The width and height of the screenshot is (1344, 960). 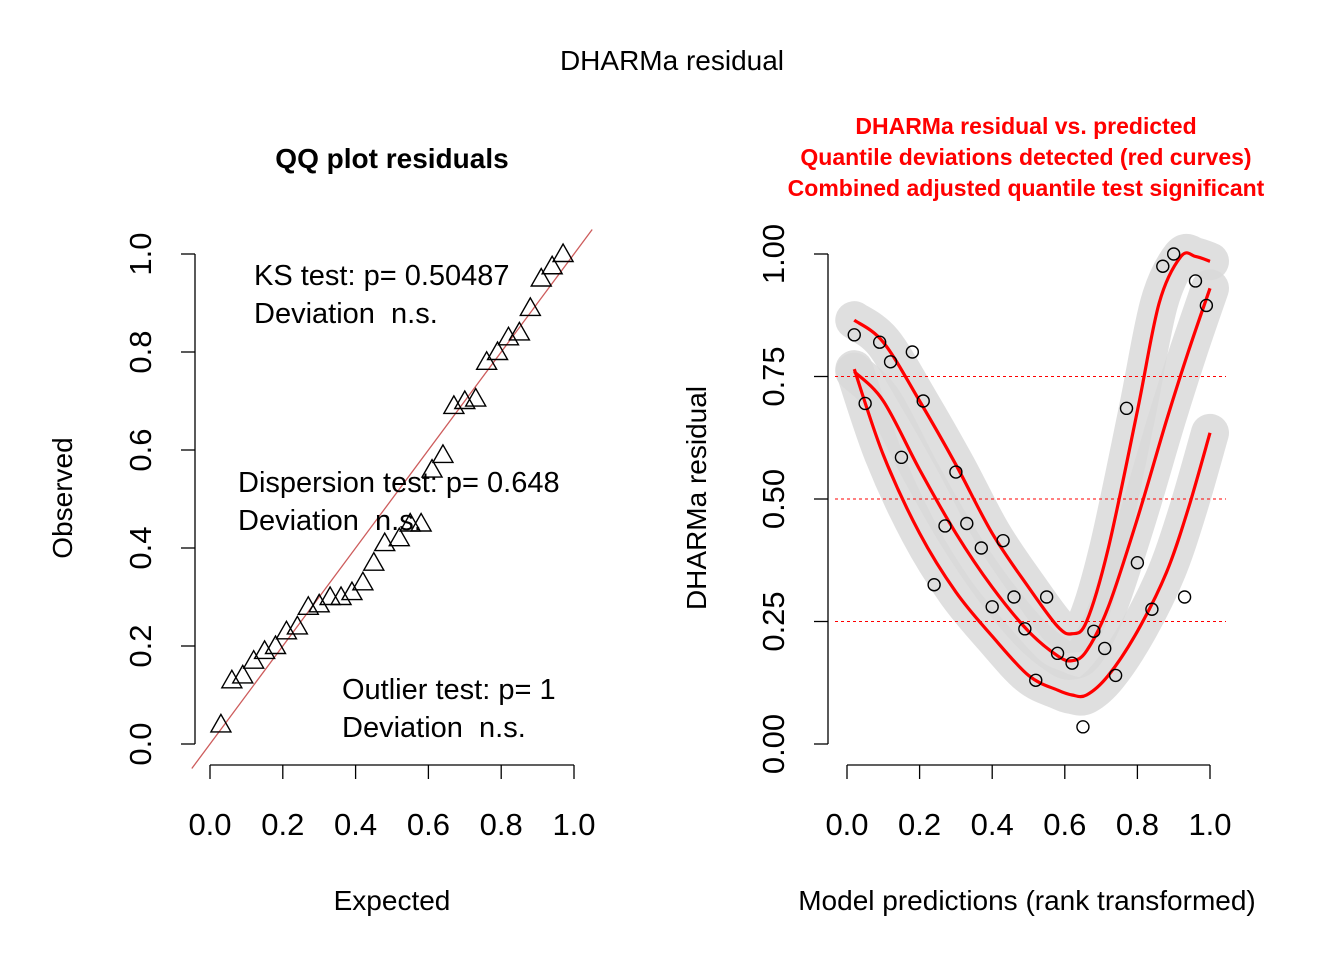 What do you see at coordinates (792, 499) in the screenshot?
I see `residual-y-axis: 0.00 0.25 0.50 0.75 1.00` at bounding box center [792, 499].